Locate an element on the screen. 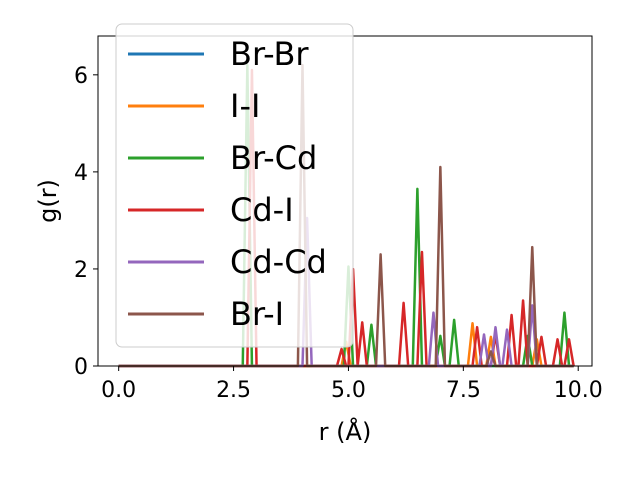 The image size is (640, 480). y-tick-label: 4 is located at coordinates (81, 173).